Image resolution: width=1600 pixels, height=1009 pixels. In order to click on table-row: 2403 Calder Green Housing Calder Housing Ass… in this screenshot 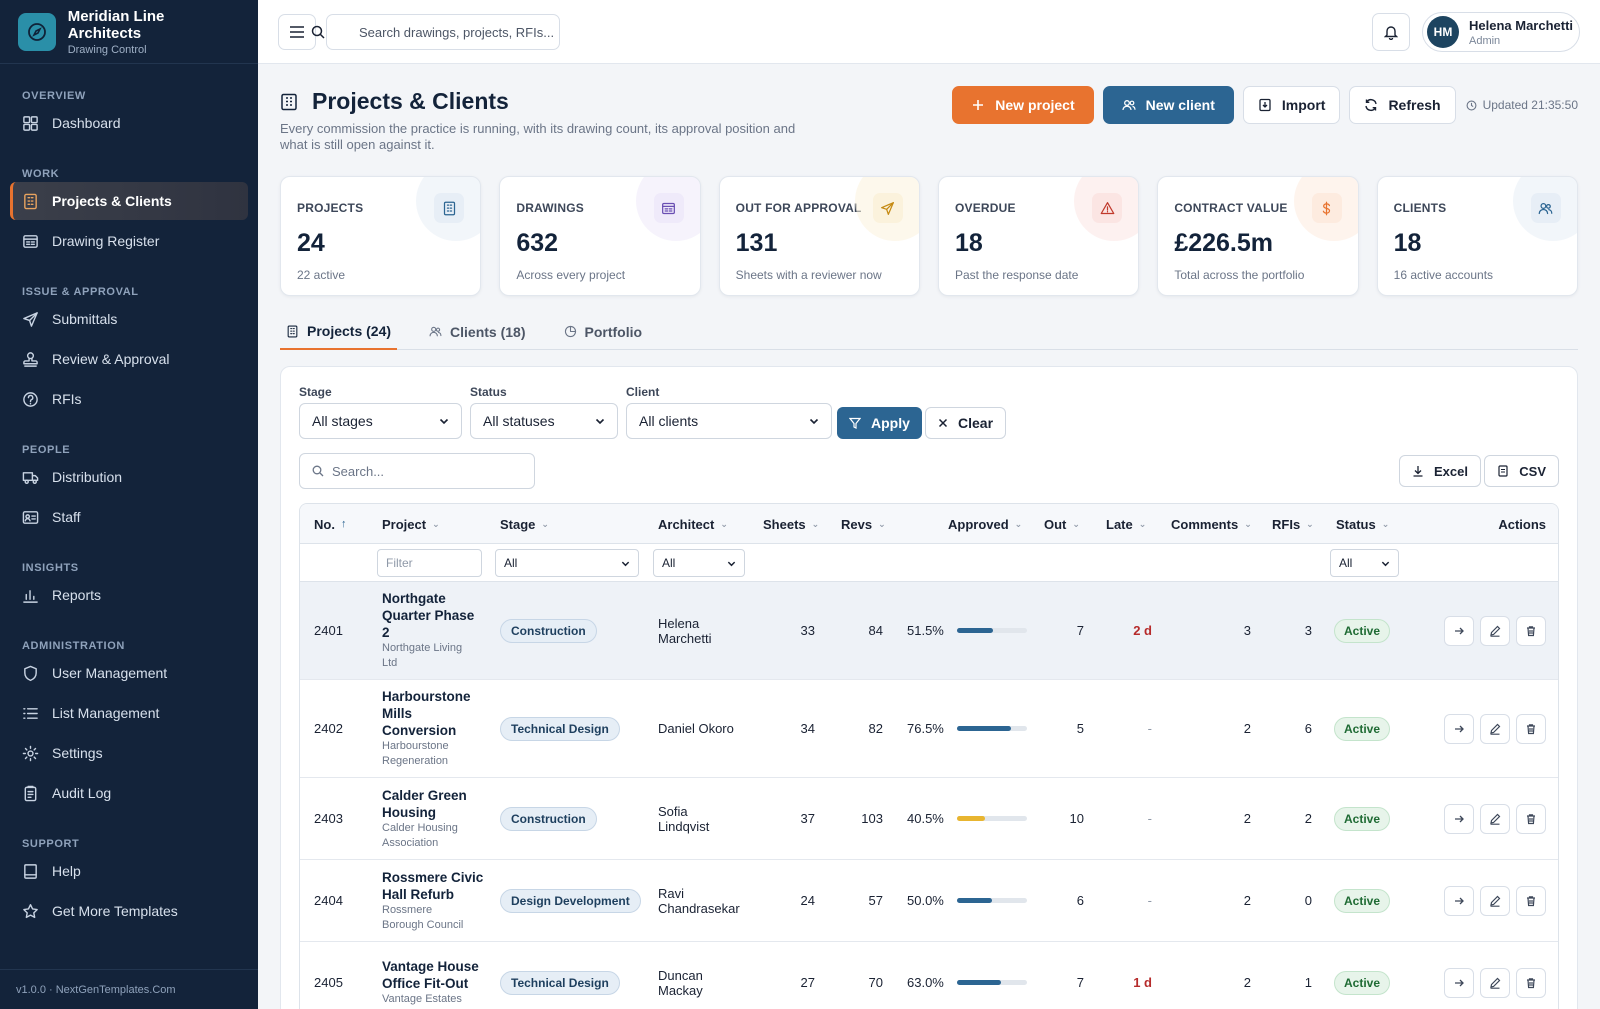, I will do `click(929, 819)`.